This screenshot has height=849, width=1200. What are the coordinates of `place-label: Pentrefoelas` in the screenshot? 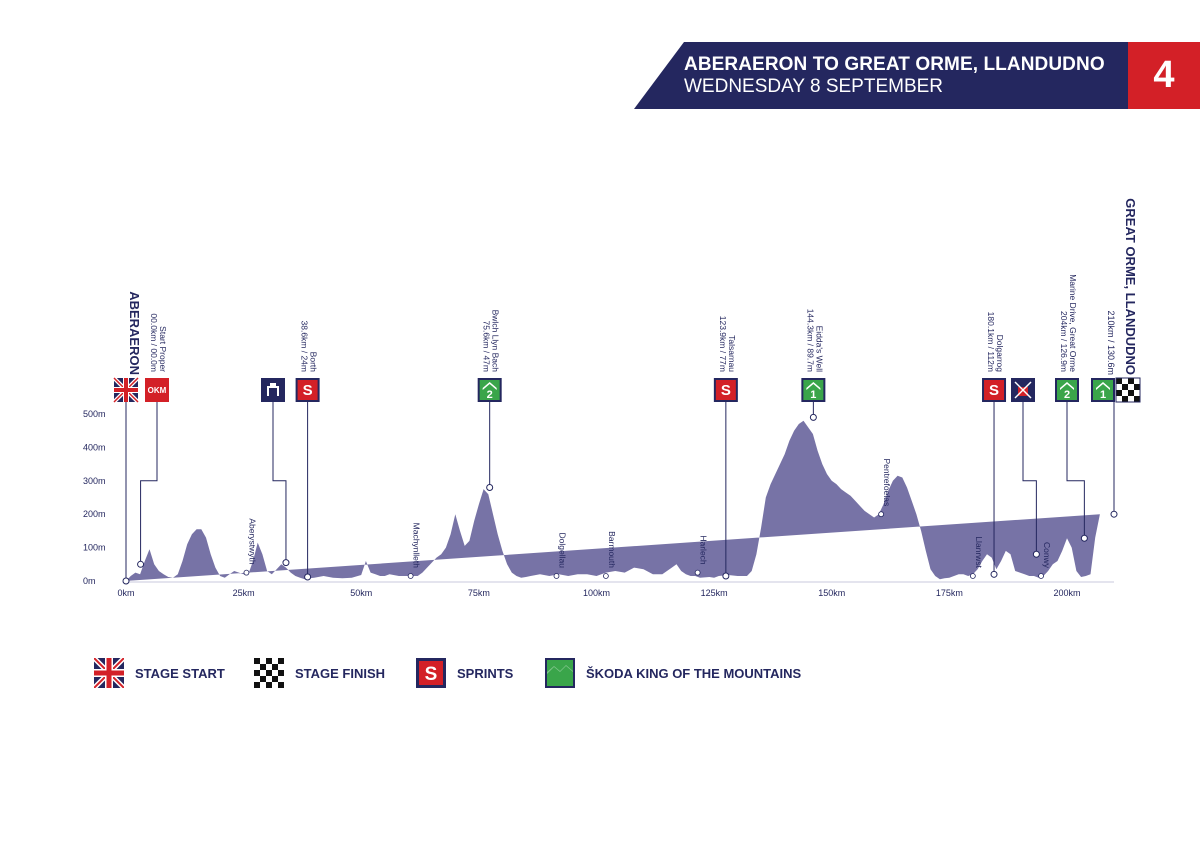 It's located at (887, 482).